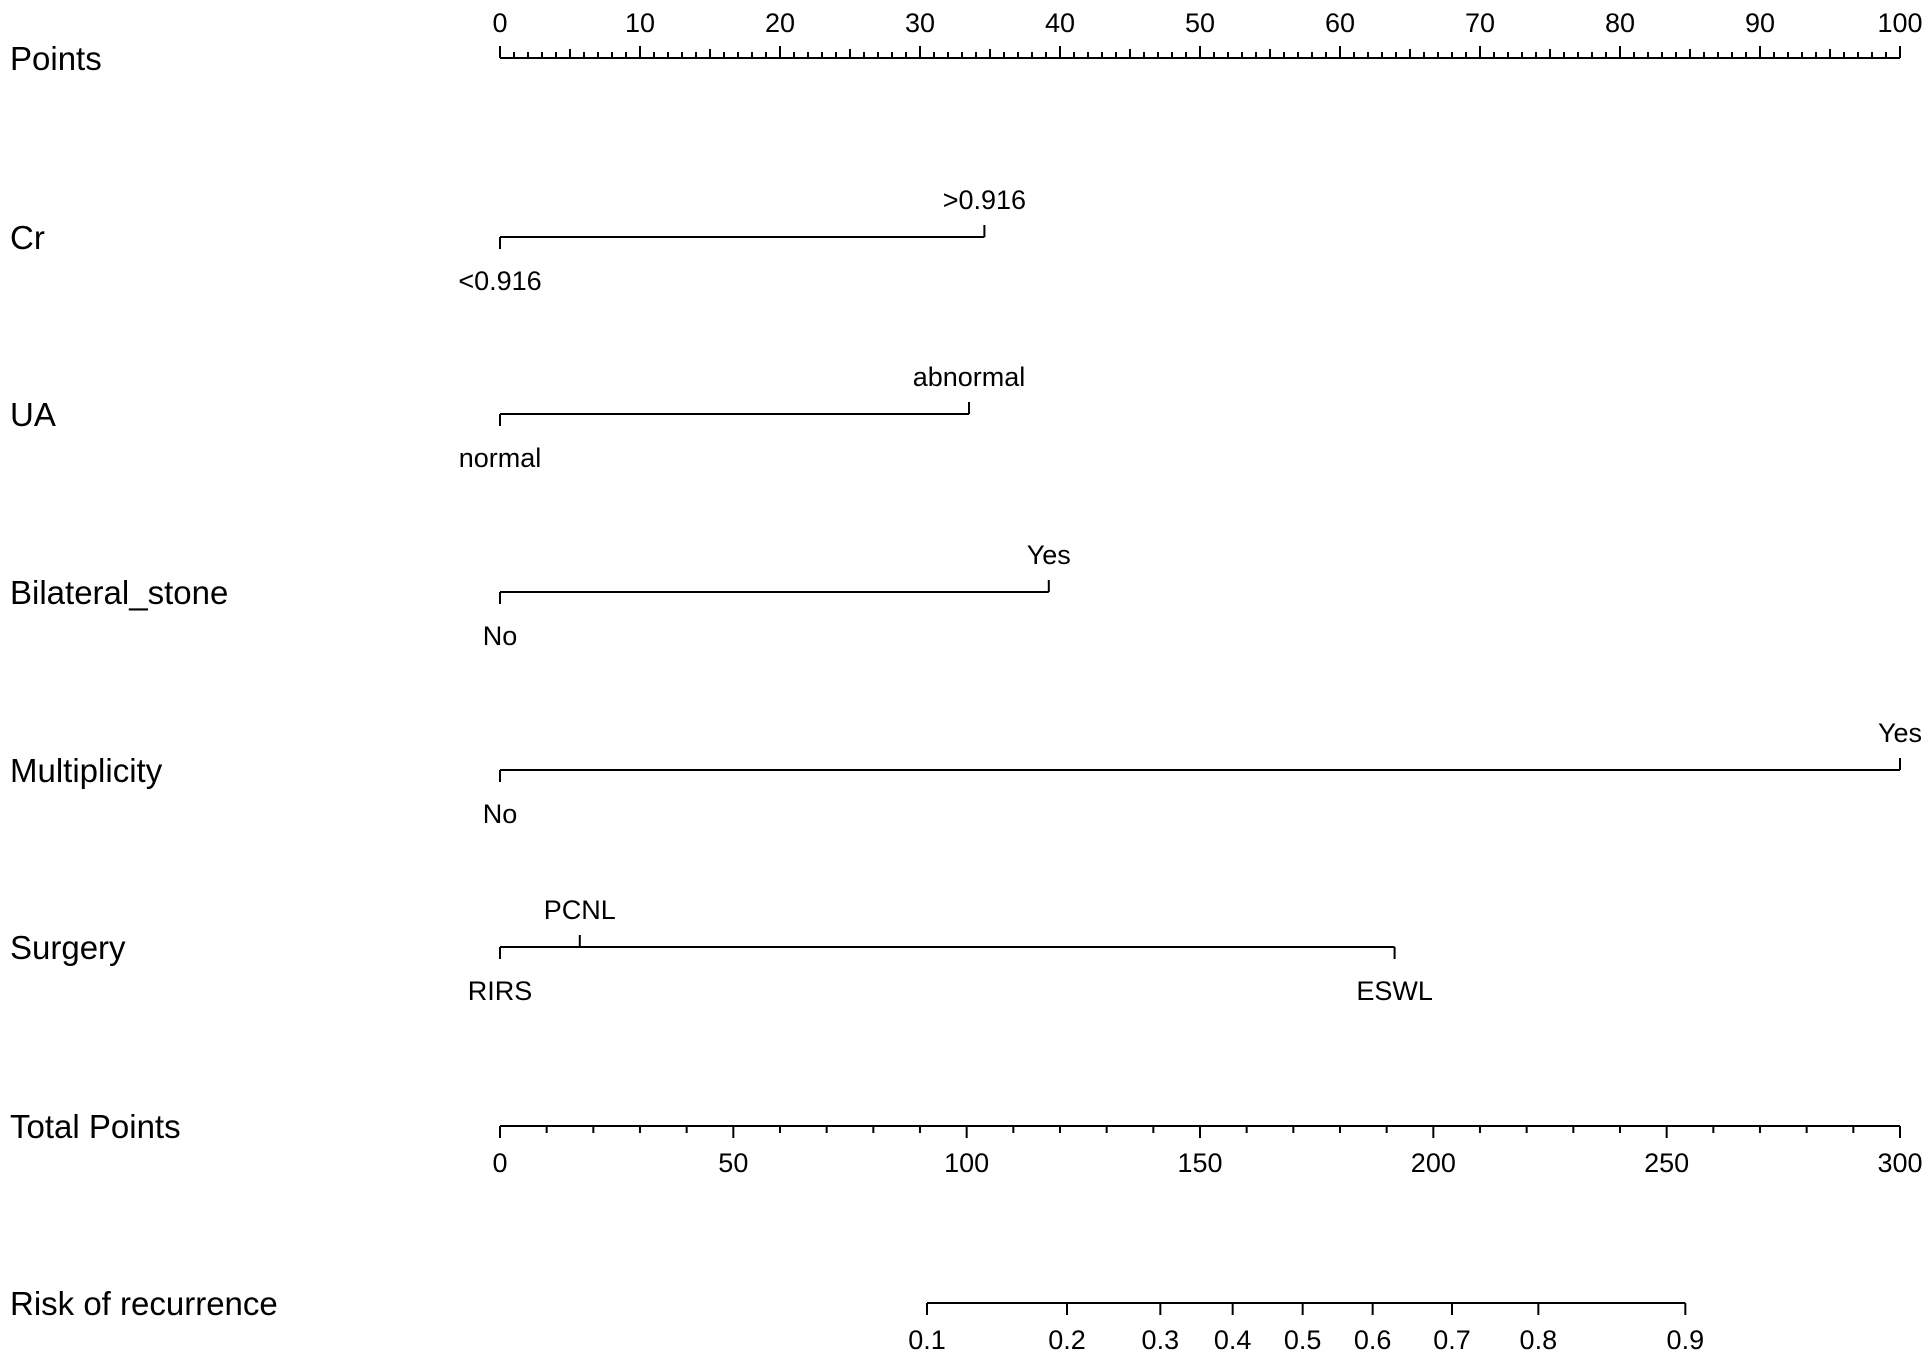  I want to click on total-points-tick-label: 250, so click(1666, 1163).